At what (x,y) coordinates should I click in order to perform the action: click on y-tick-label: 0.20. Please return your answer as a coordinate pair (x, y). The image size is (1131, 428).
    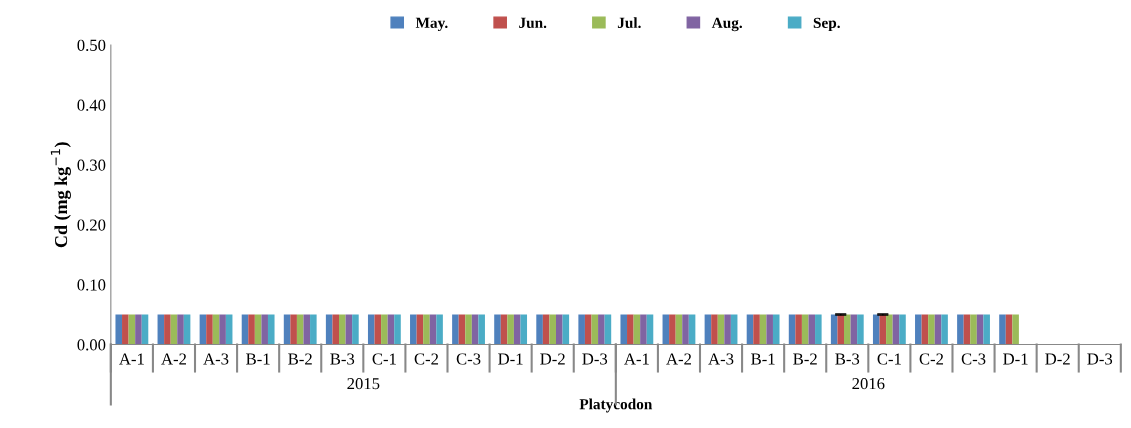
    Looking at the image, I should click on (91, 225).